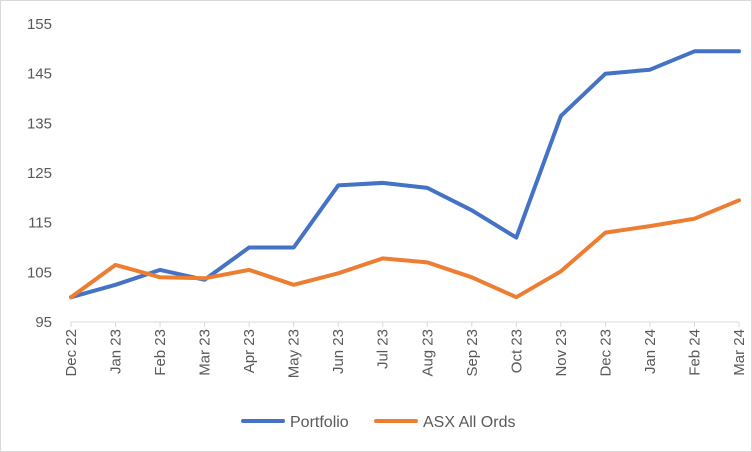  Describe the element at coordinates (39, 24) in the screenshot. I see `y-tick-label-155: 155` at that location.